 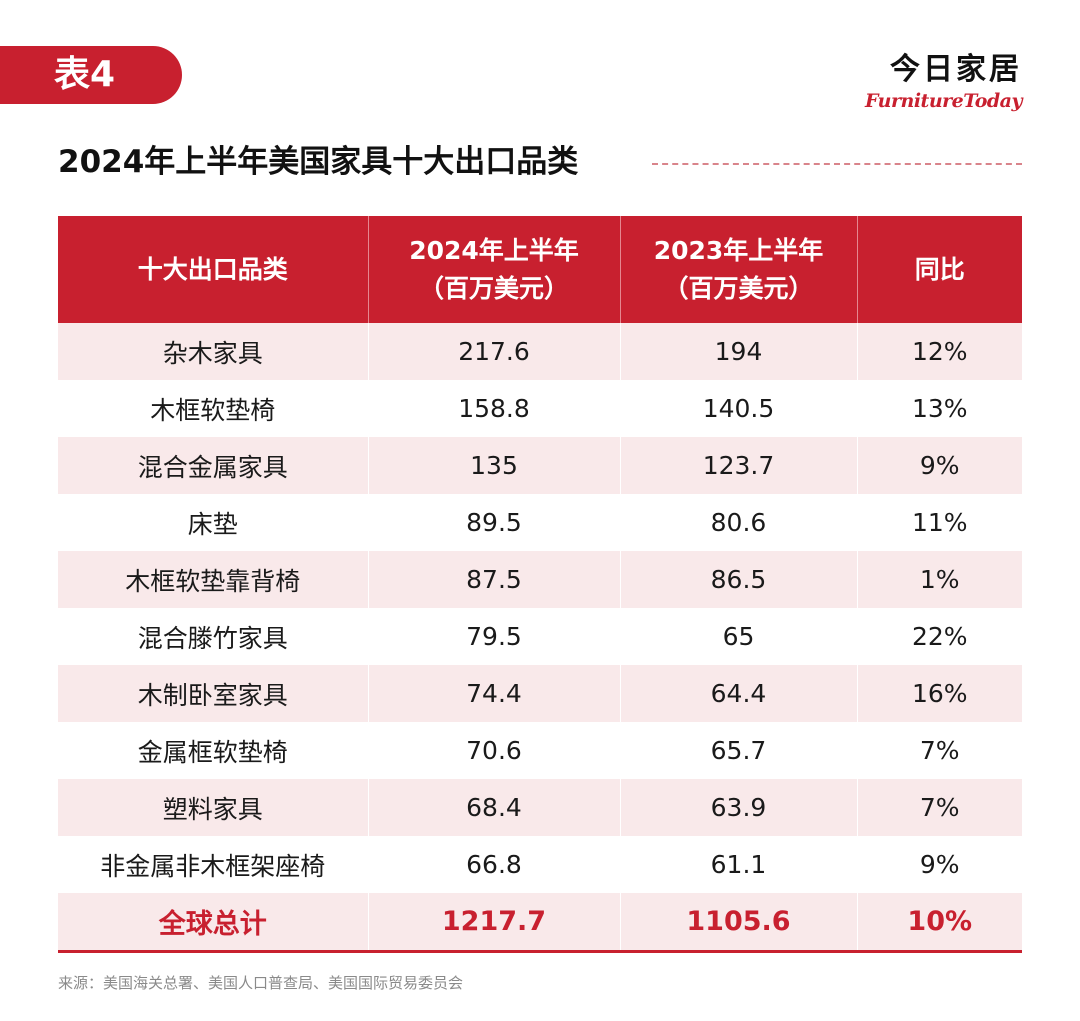 What do you see at coordinates (494, 579) in the screenshot?
I see `cell-2024: 87.5` at bounding box center [494, 579].